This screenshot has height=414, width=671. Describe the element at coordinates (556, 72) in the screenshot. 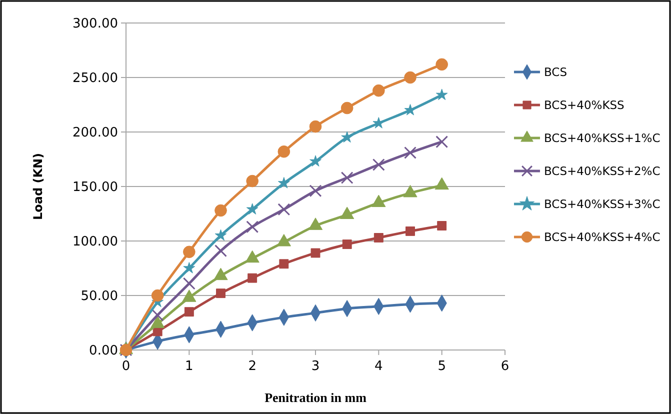

I see `legend-label: BCS` at that location.